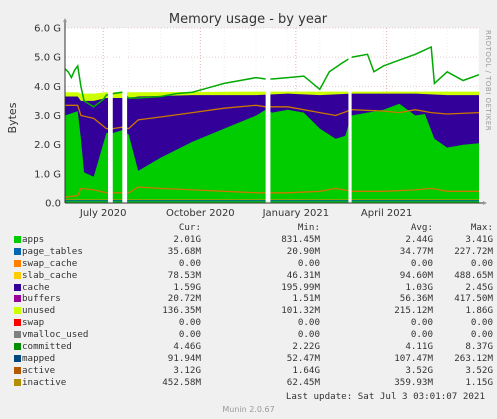 The height and width of the screenshot is (419, 497). What do you see at coordinates (47, 347) in the screenshot?
I see `legend-name: committed` at bounding box center [47, 347].